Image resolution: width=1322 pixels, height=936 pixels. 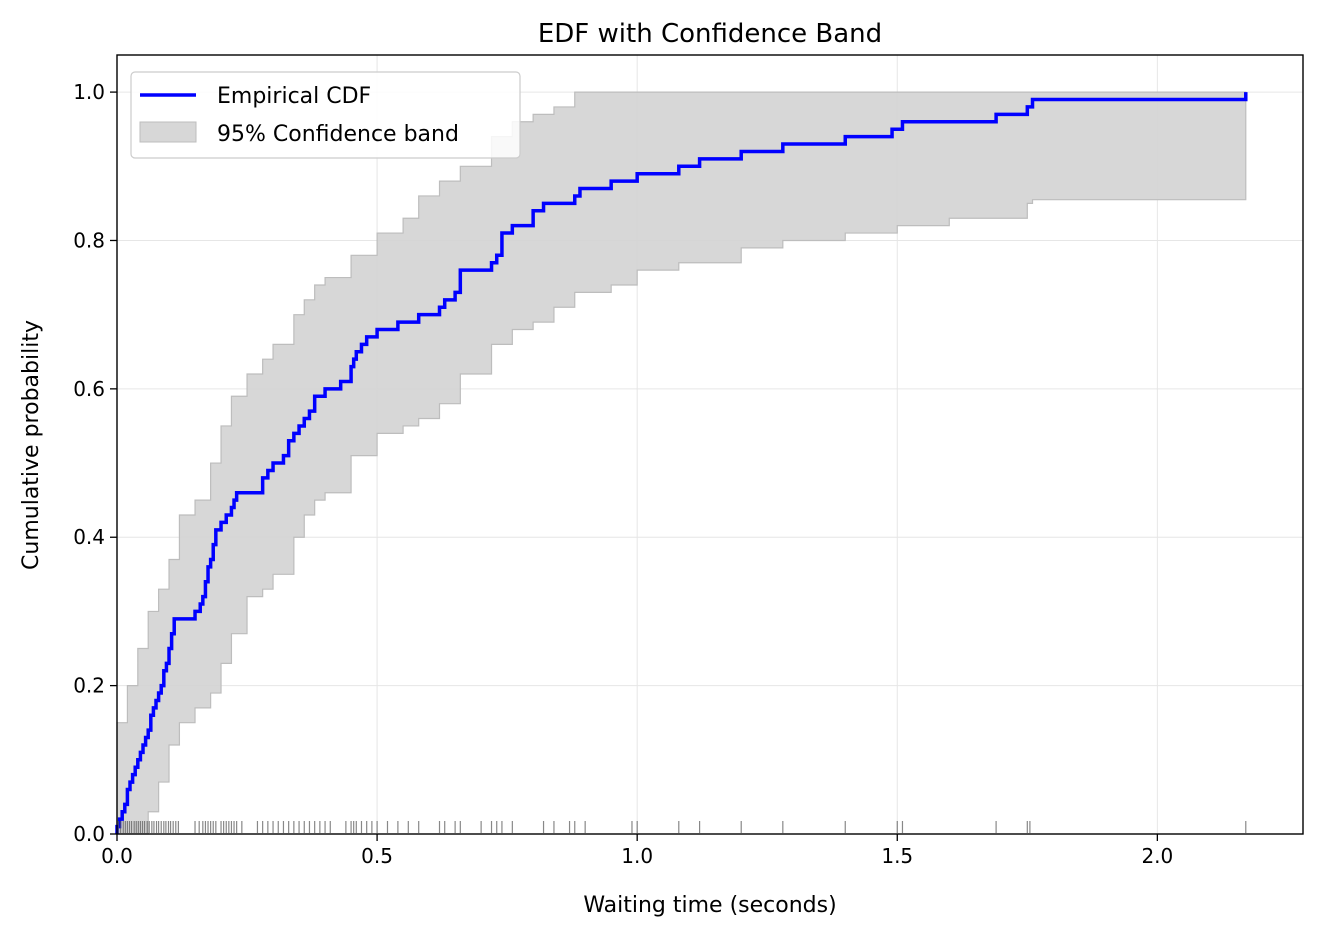 I want to click on x-axis-ticks: 0.0 0.5 1.0 1.5 2.0, so click(x=637, y=851).